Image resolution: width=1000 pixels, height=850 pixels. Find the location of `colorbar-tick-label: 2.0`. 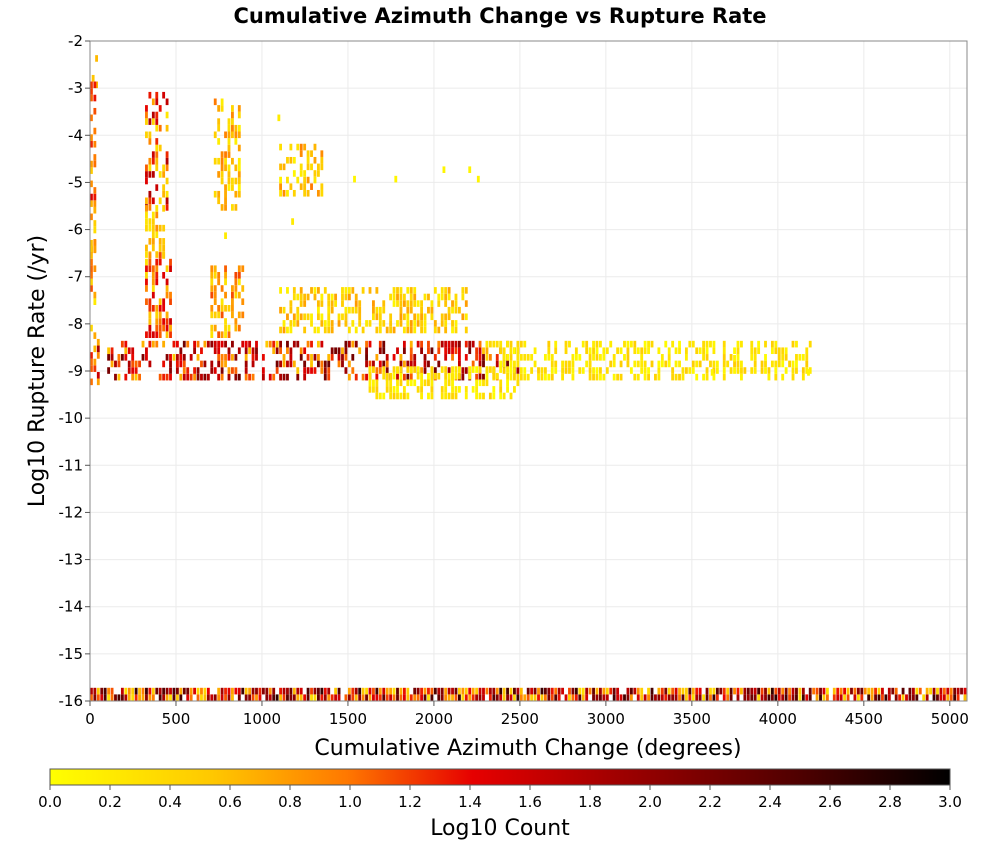

colorbar-tick-label: 2.0 is located at coordinates (650, 802).